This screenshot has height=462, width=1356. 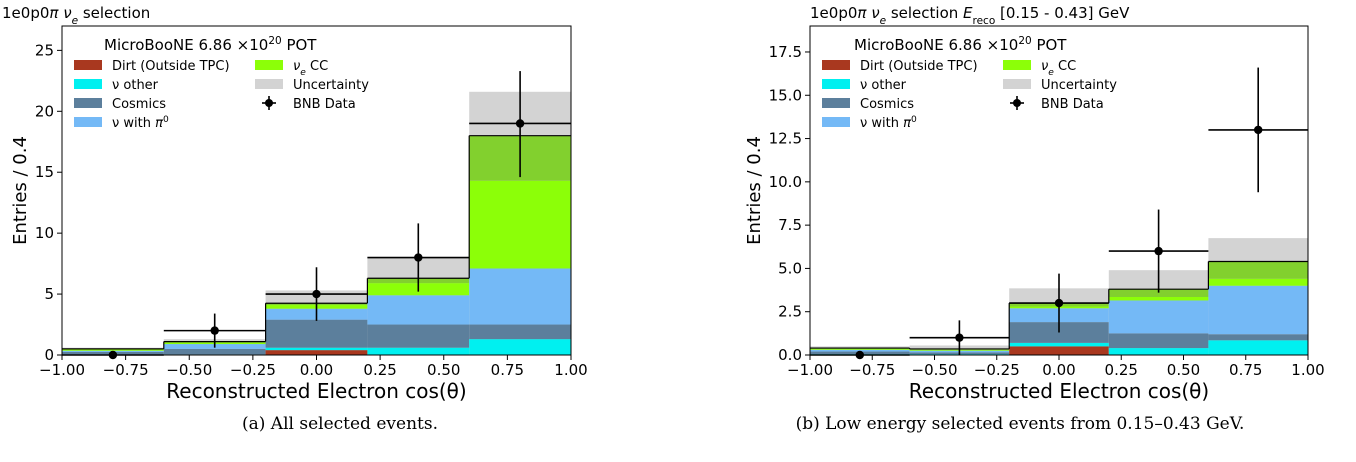 What do you see at coordinates (44, 111) in the screenshot?
I see `y-tick-label: 20` at bounding box center [44, 111].